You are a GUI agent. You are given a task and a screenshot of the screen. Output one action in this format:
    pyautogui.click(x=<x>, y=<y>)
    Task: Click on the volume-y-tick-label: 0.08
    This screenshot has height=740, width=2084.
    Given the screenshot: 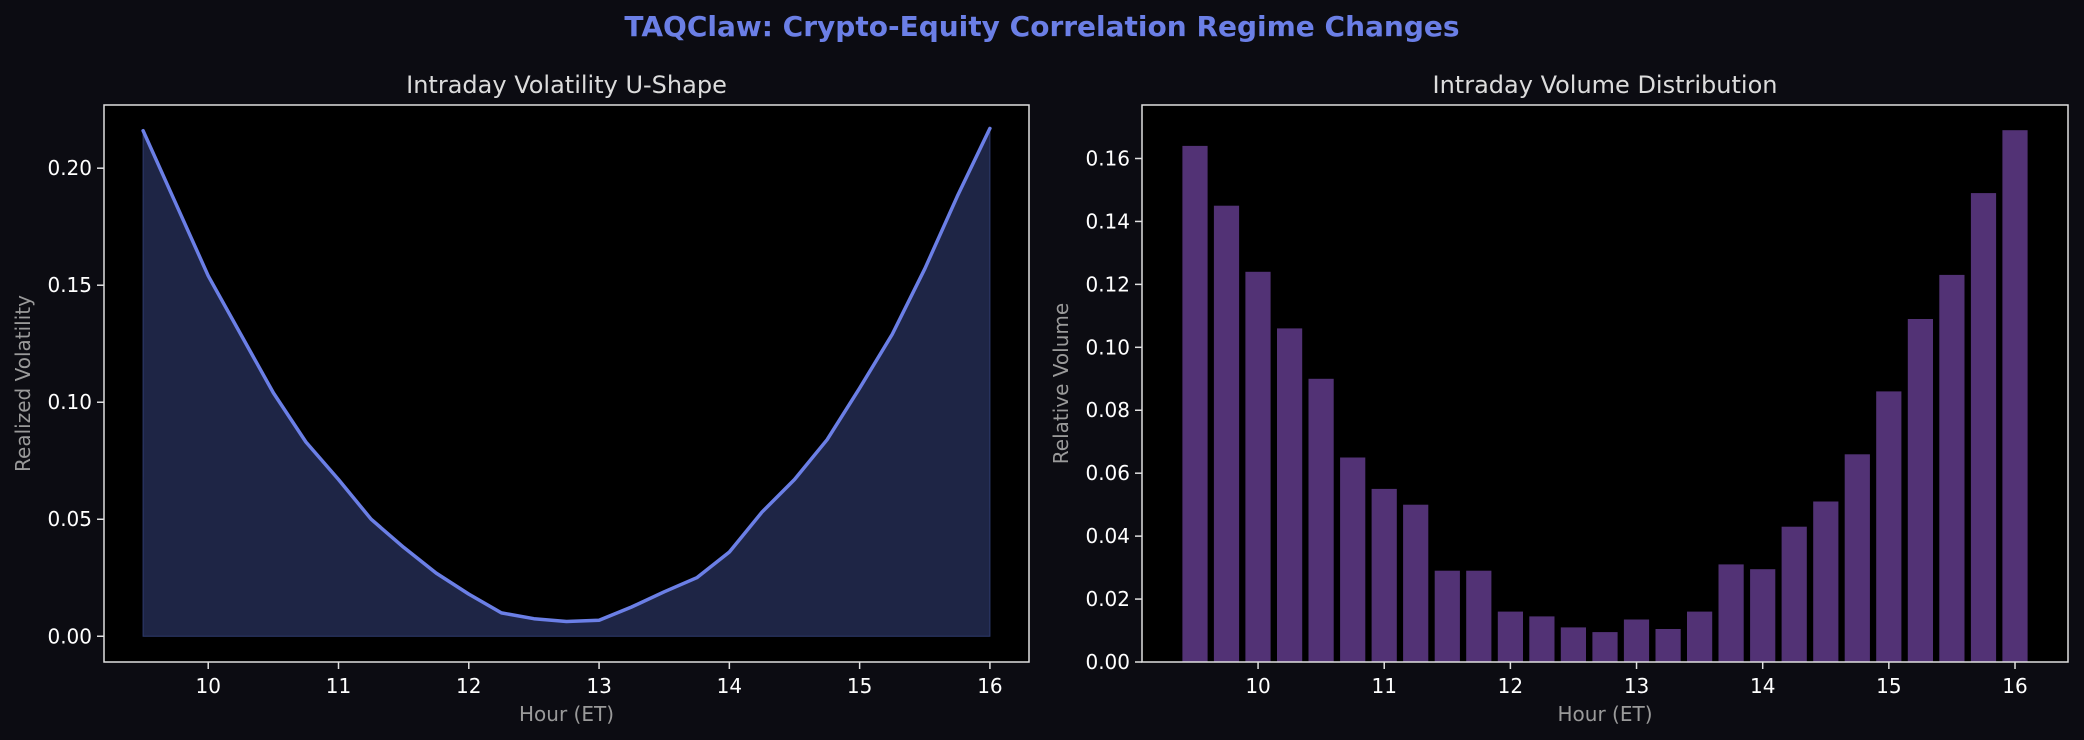 What is the action you would take?
    pyautogui.click(x=1107, y=410)
    